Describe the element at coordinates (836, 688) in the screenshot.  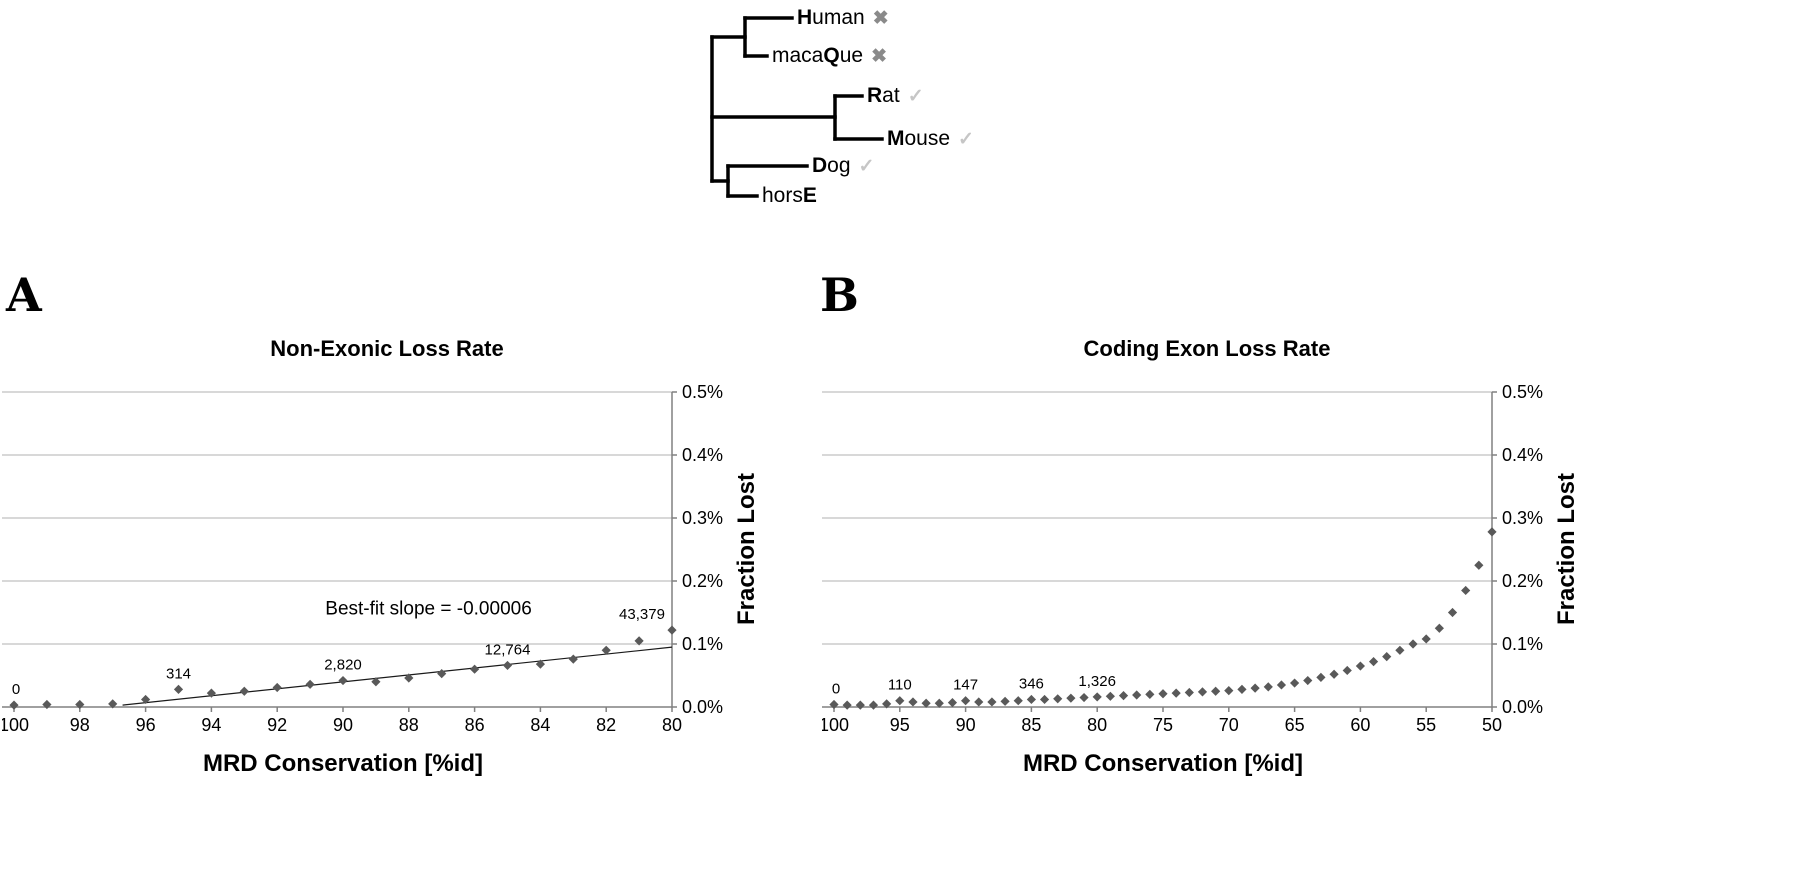
I see `point-label: 0` at that location.